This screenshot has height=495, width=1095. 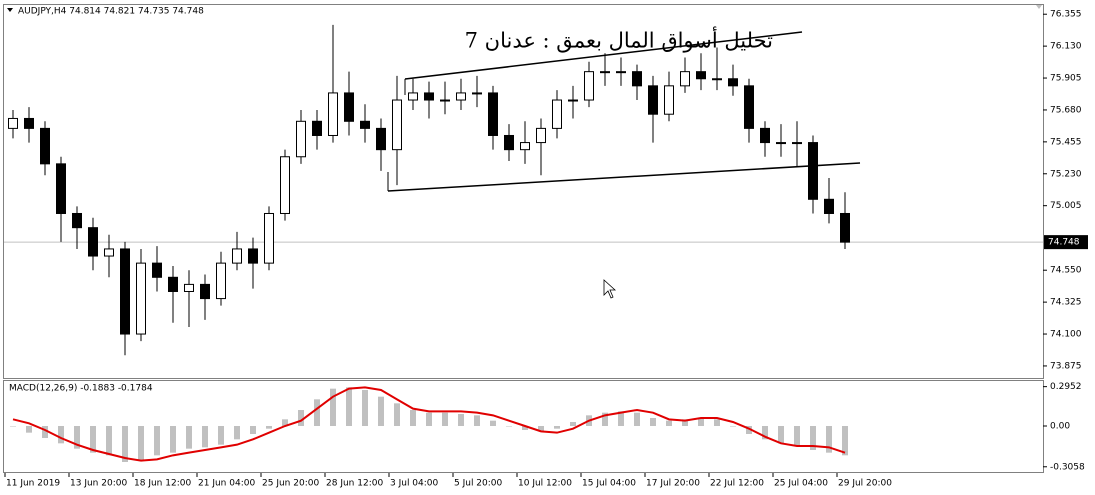 I want to click on scroll-marker, so click(x=1039, y=7).